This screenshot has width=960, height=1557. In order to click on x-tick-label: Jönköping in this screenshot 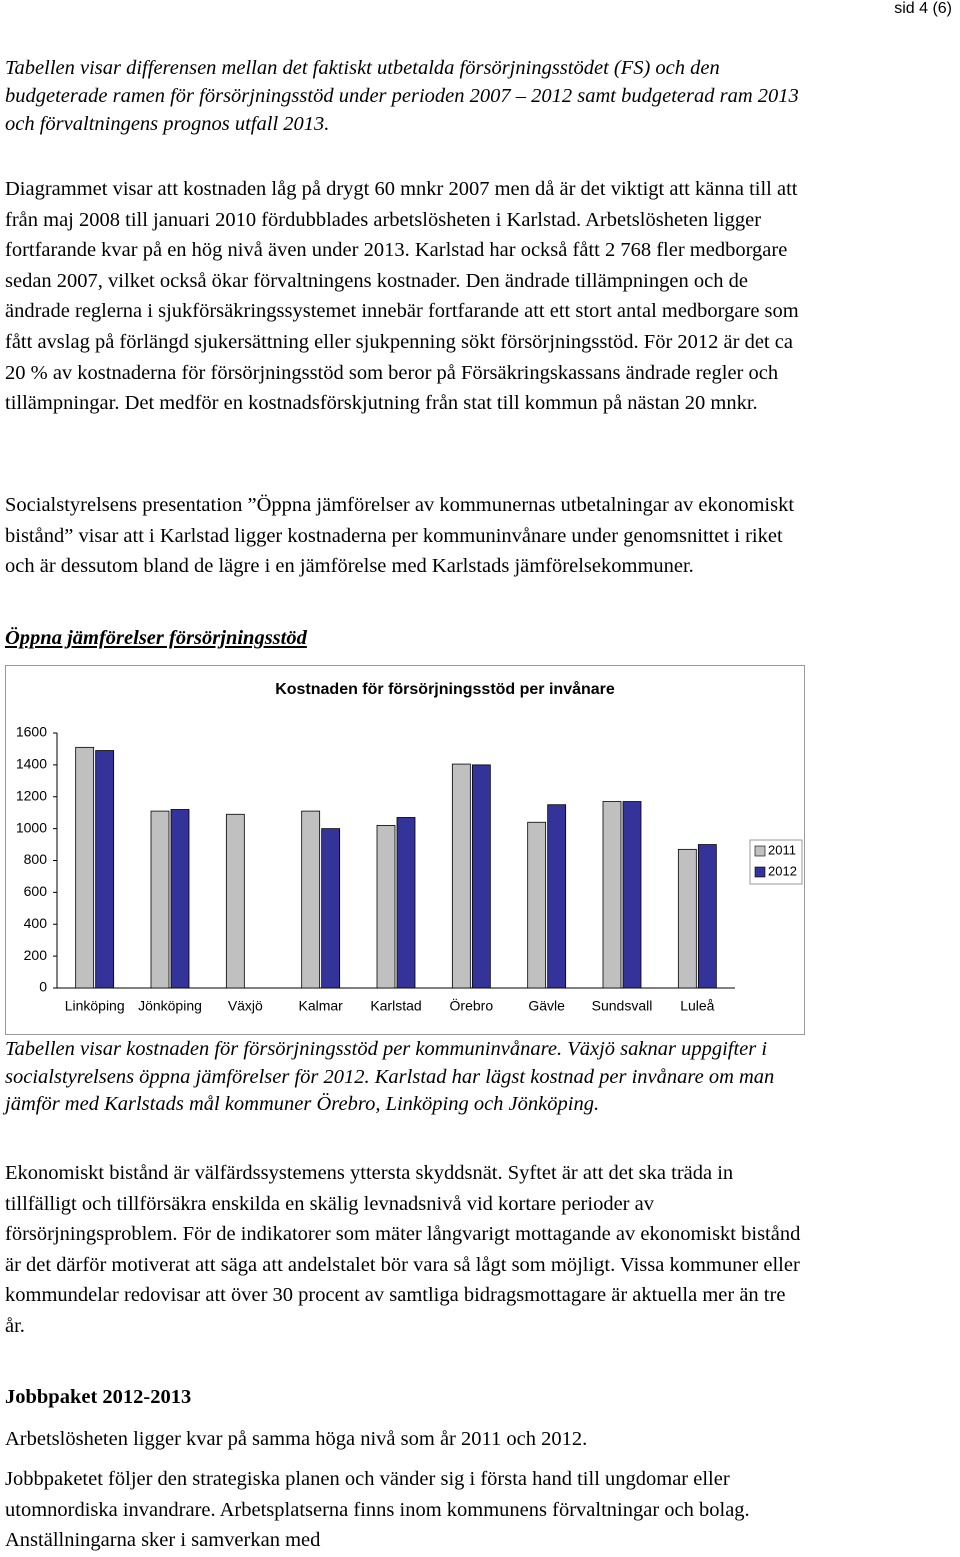, I will do `click(170, 1006)`.